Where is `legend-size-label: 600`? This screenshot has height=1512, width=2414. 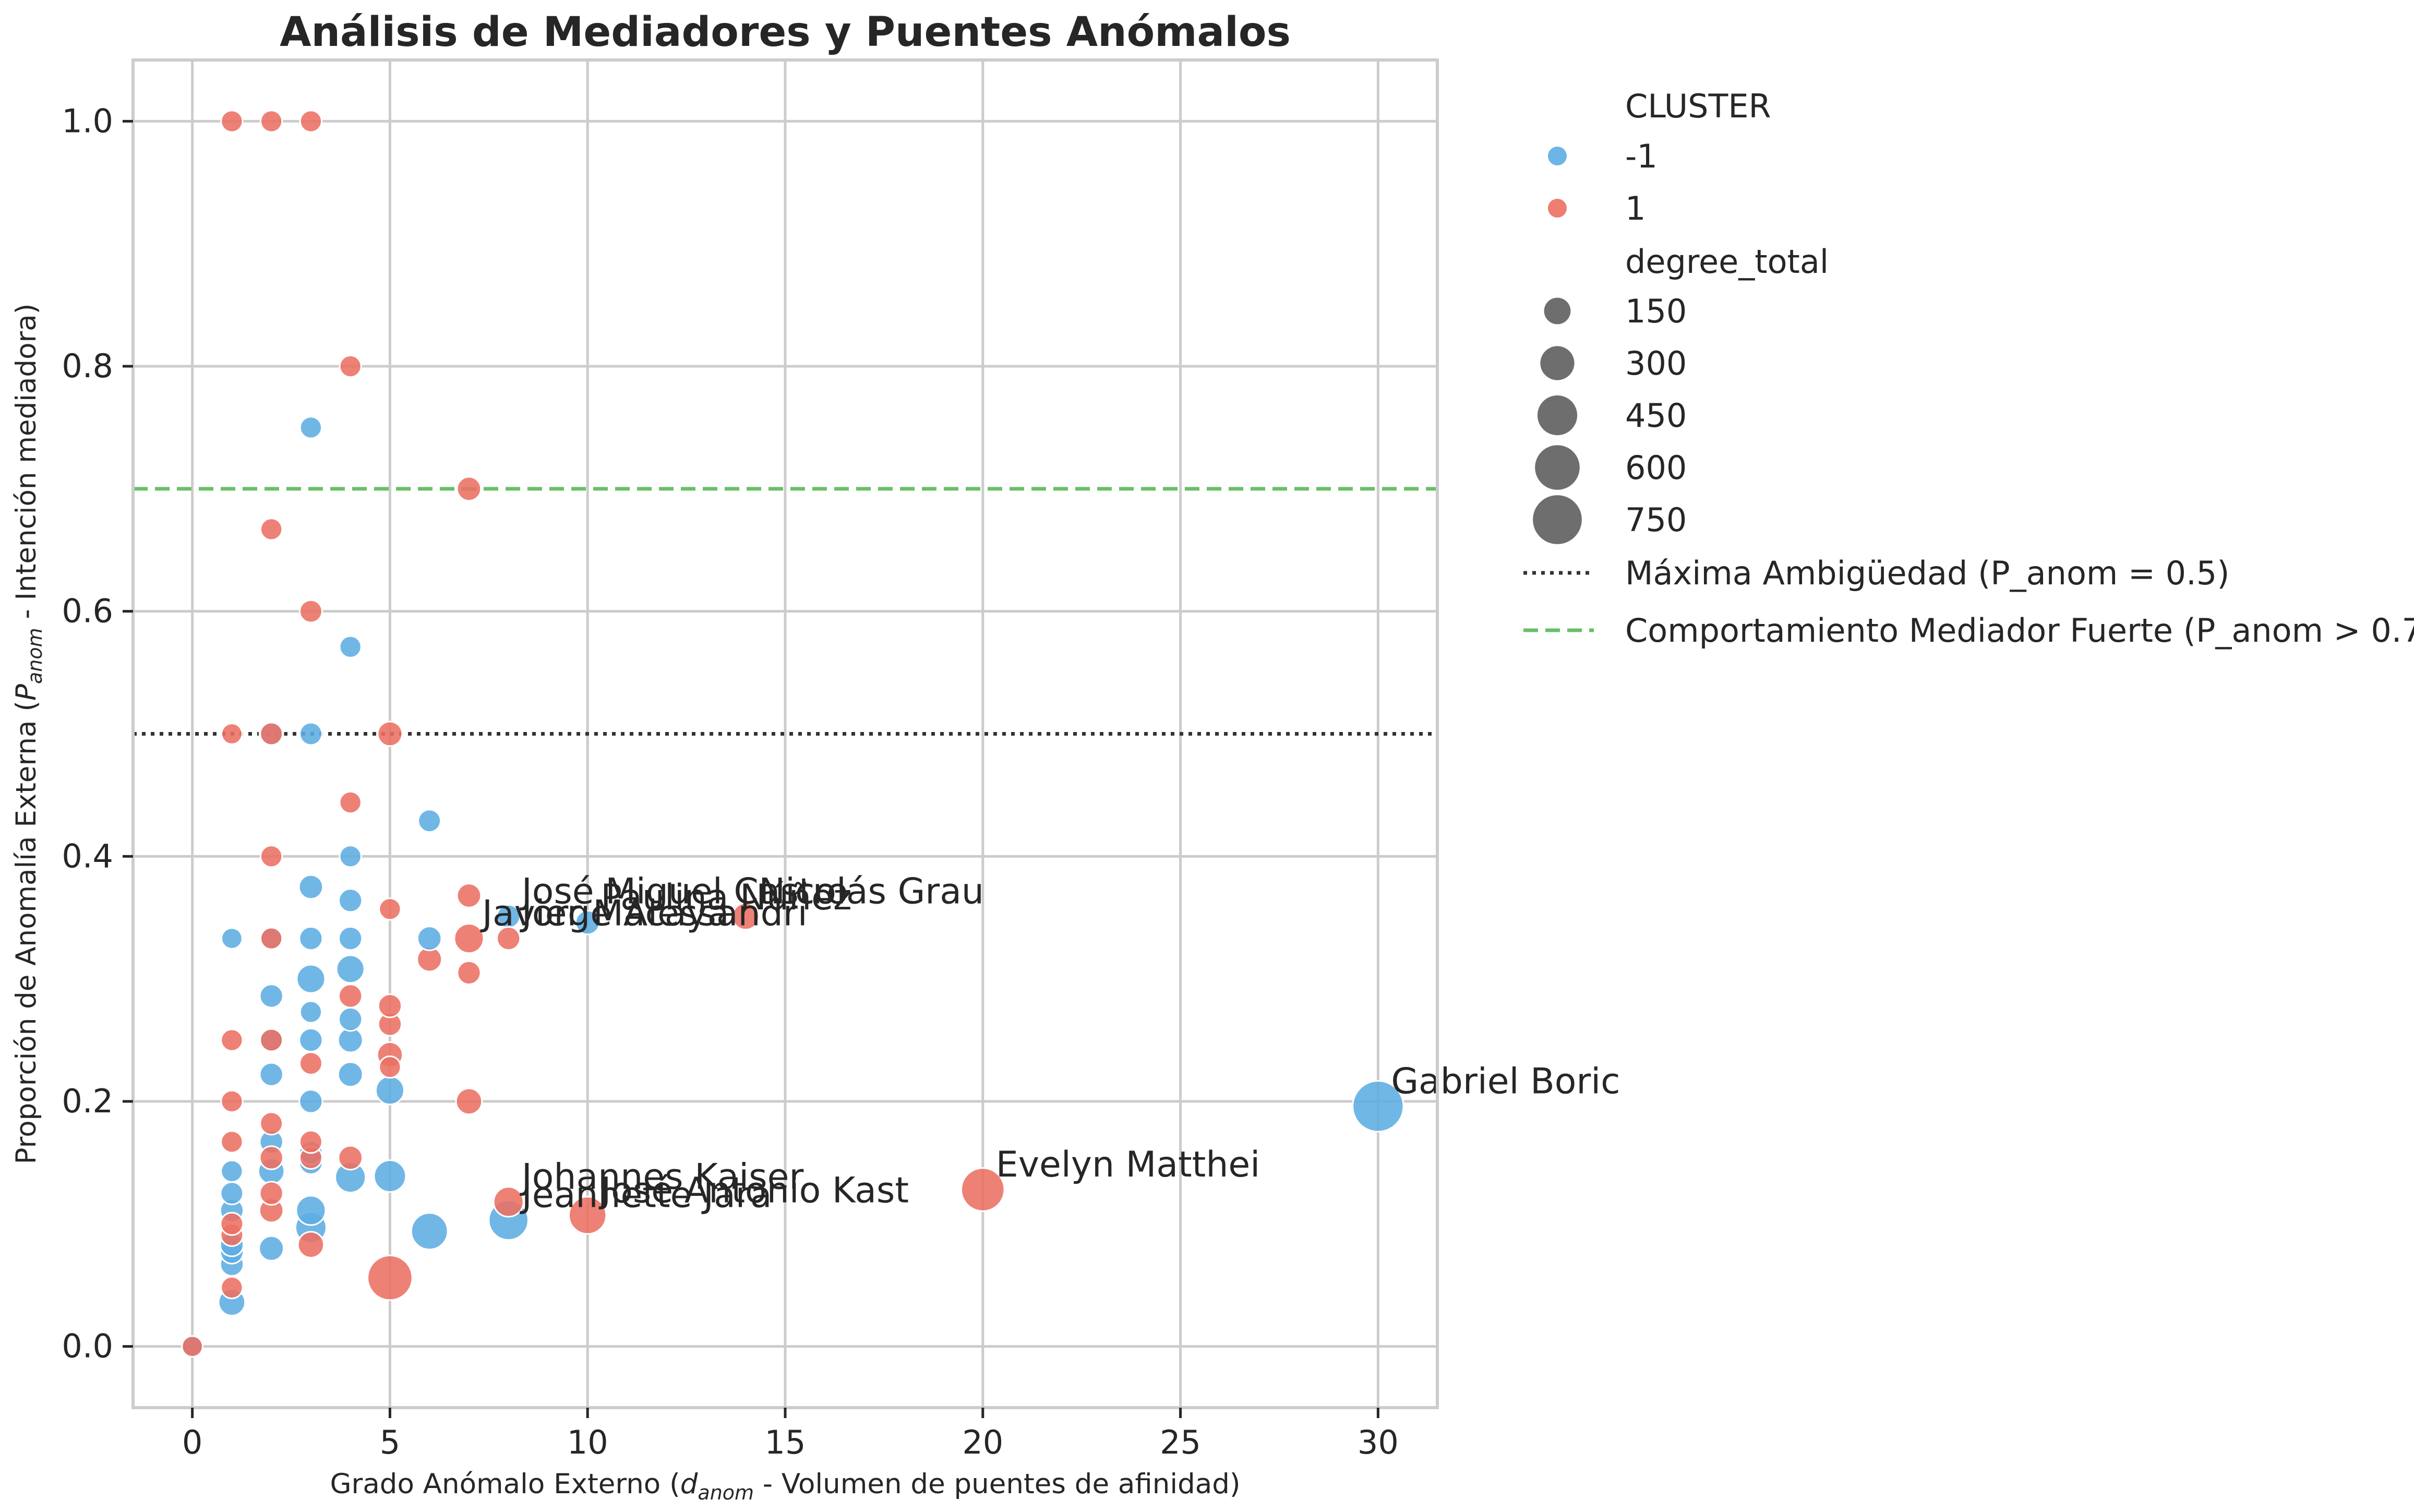
legend-size-label: 600 is located at coordinates (1656, 468).